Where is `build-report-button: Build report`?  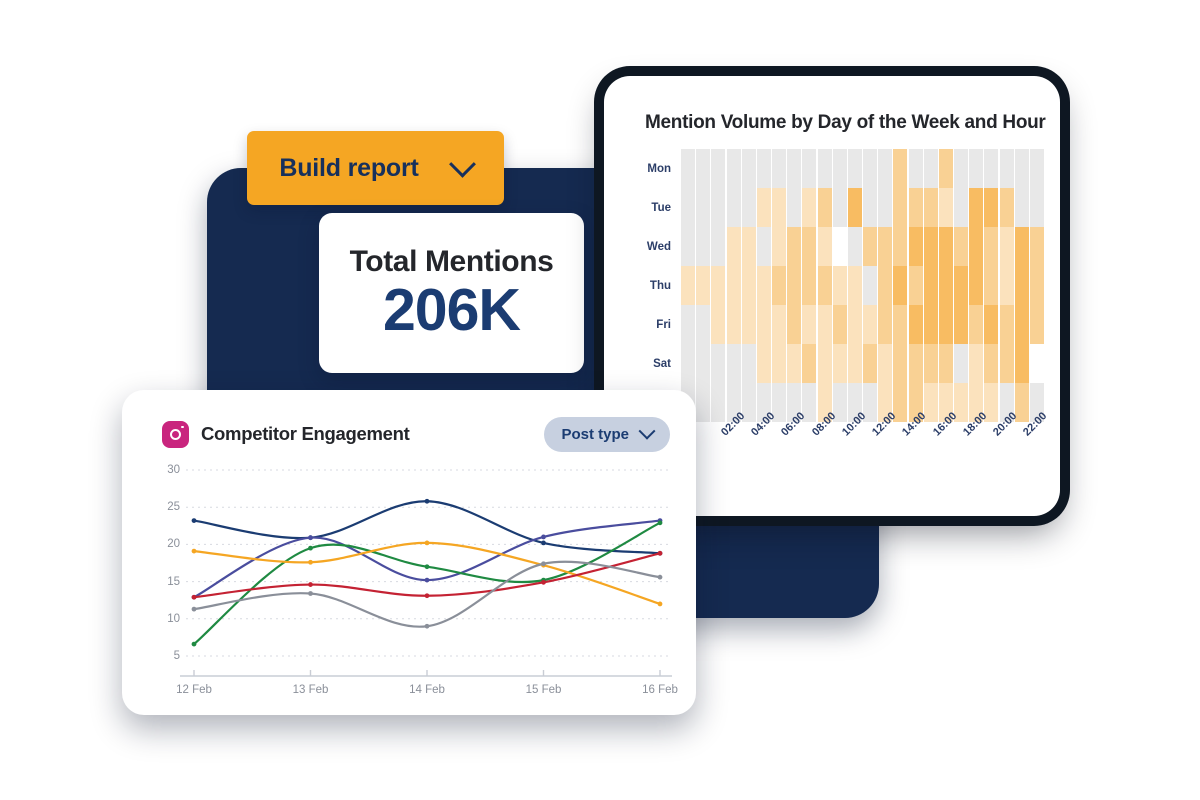
build-report-button: Build report is located at coordinates (375, 168).